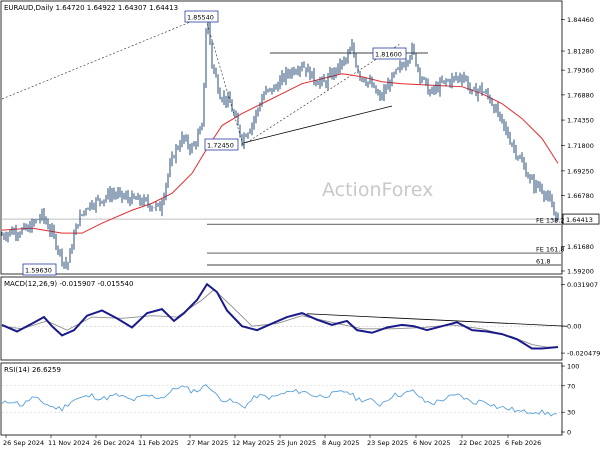  Describe the element at coordinates (580, 71) in the screenshot. I see `price-tick-label: 1.79360` at that location.